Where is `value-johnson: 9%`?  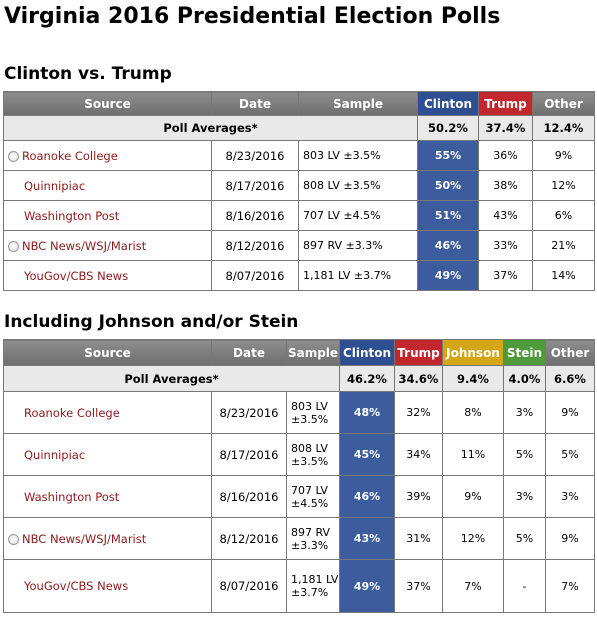
value-johnson: 9% is located at coordinates (473, 496).